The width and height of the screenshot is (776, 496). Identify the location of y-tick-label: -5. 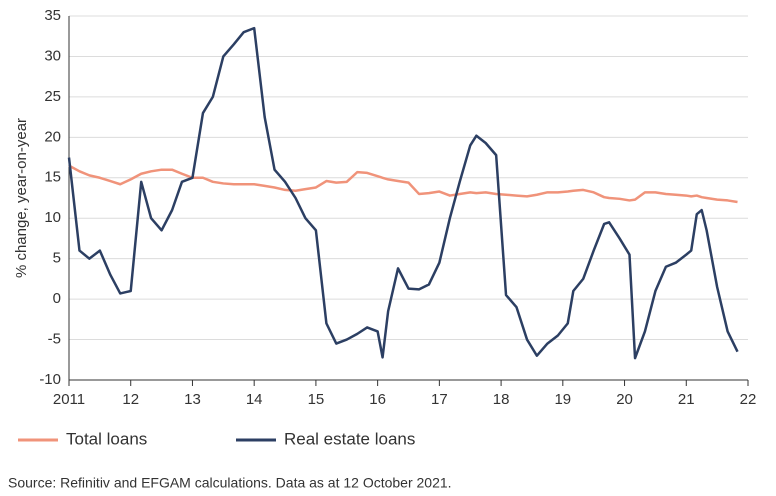
(54, 339).